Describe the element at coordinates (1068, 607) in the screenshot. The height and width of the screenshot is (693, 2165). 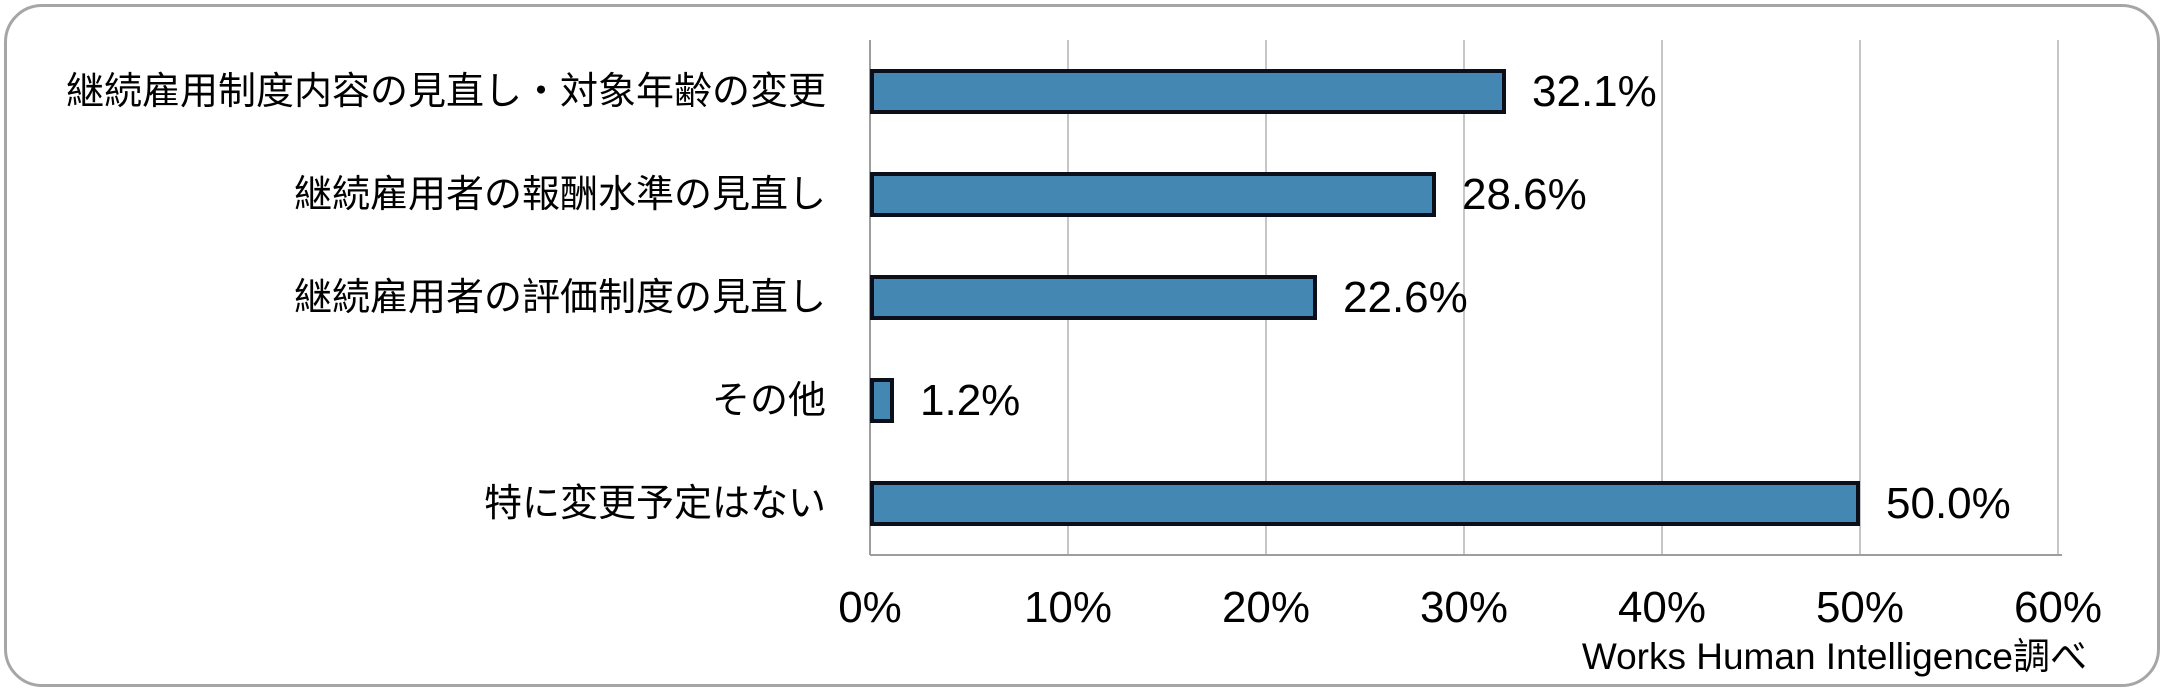
I see `x-tick-label: 10%` at that location.